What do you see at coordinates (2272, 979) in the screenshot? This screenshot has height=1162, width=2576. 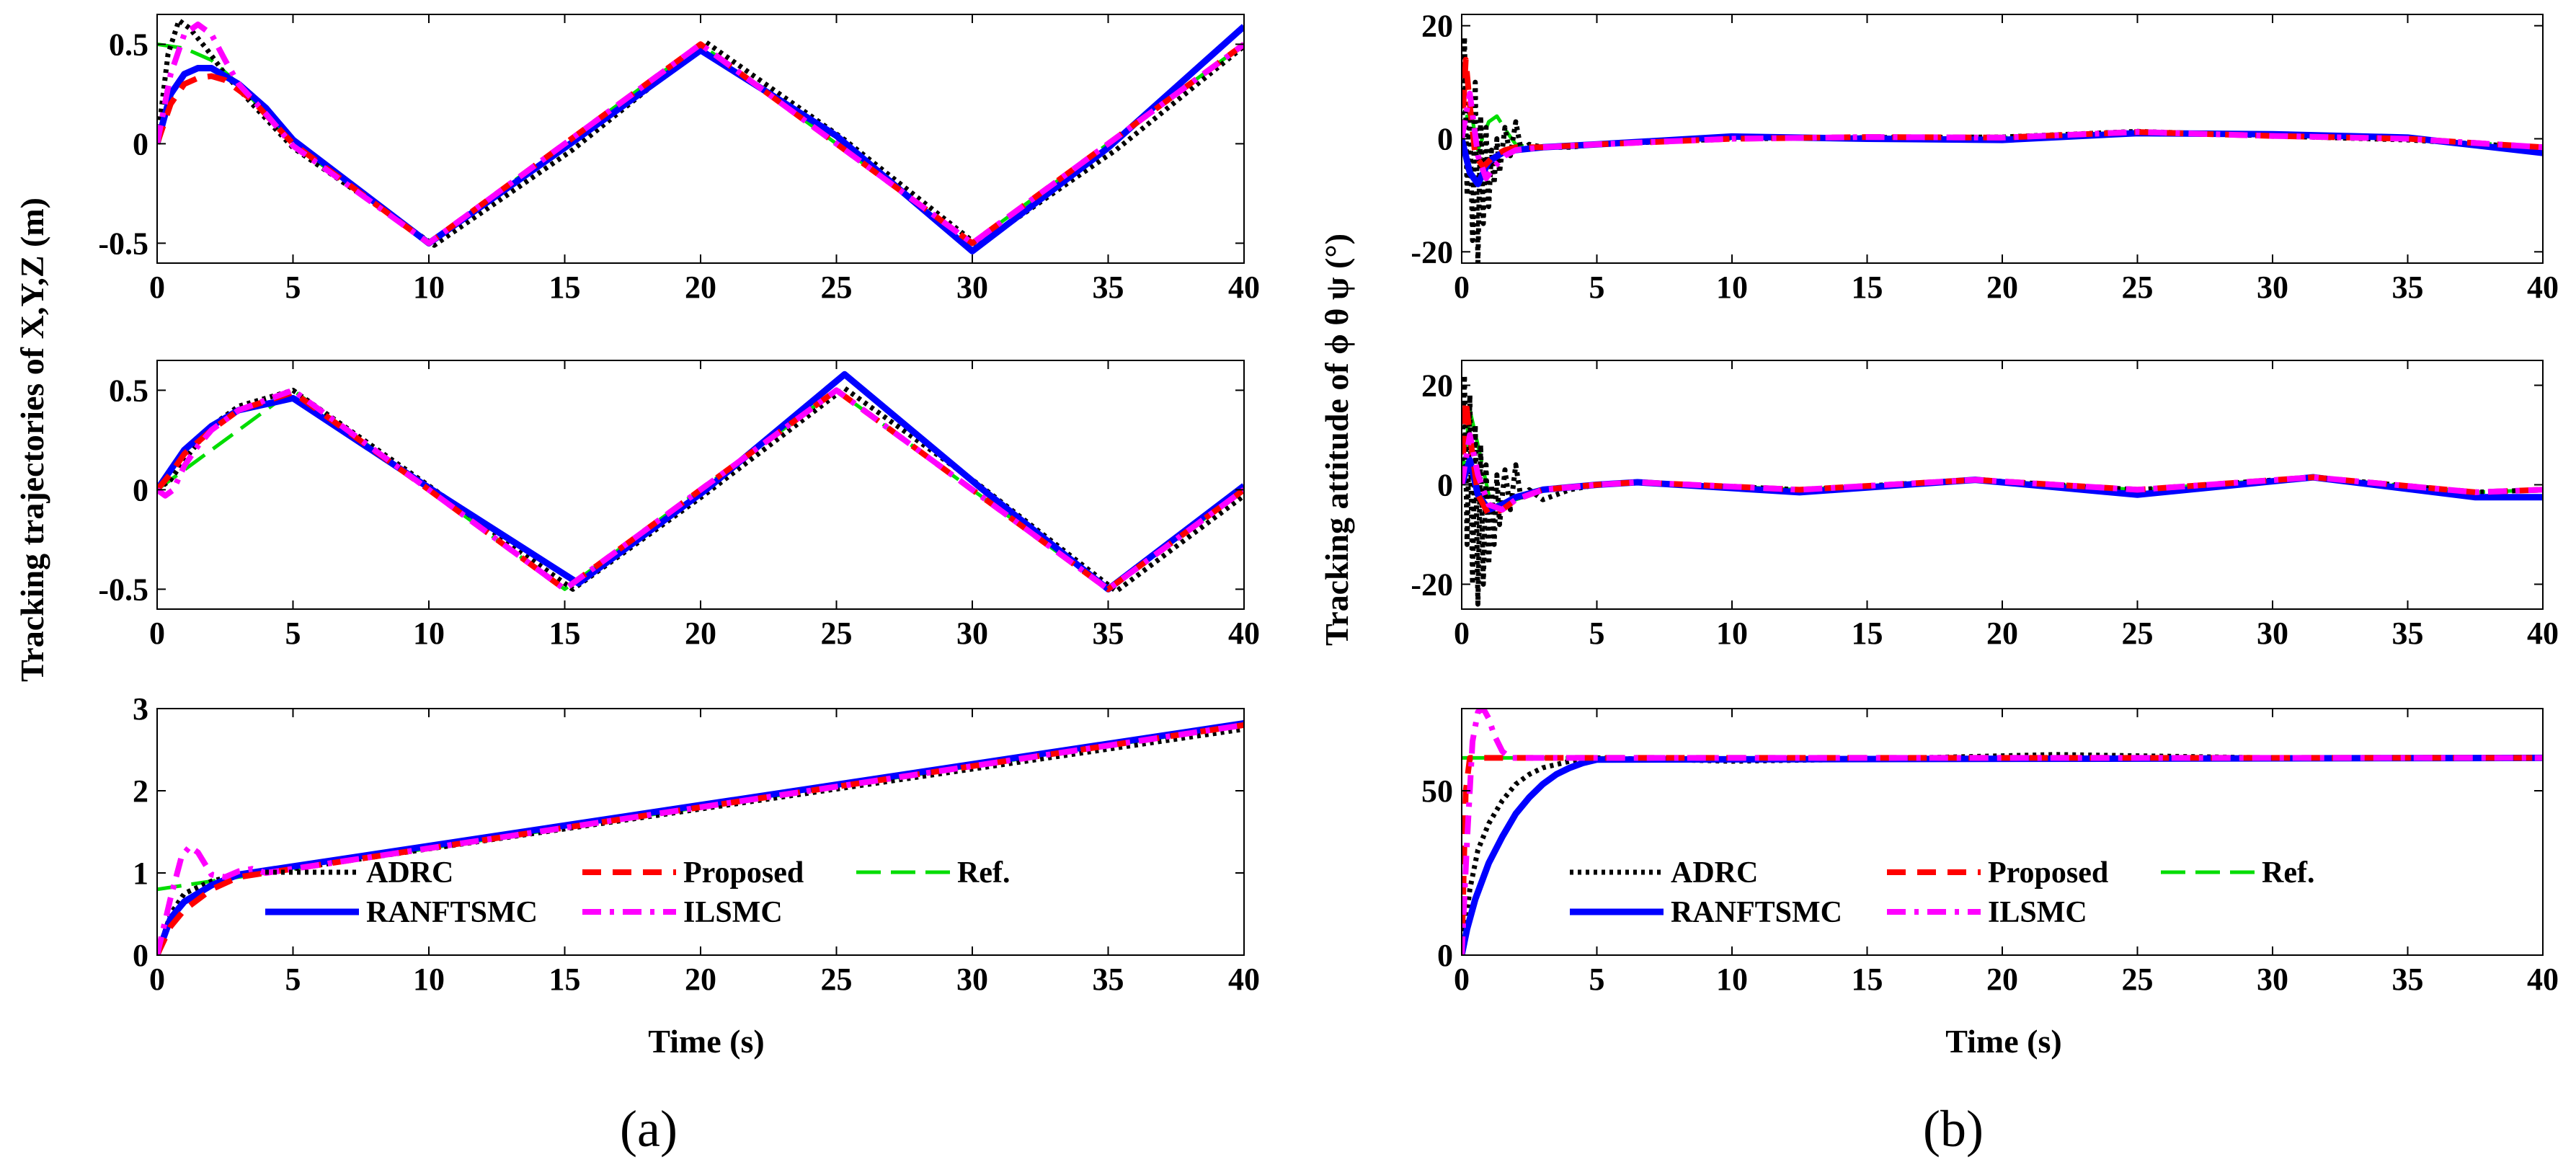 I see `x-tick-label-b3: 30` at bounding box center [2272, 979].